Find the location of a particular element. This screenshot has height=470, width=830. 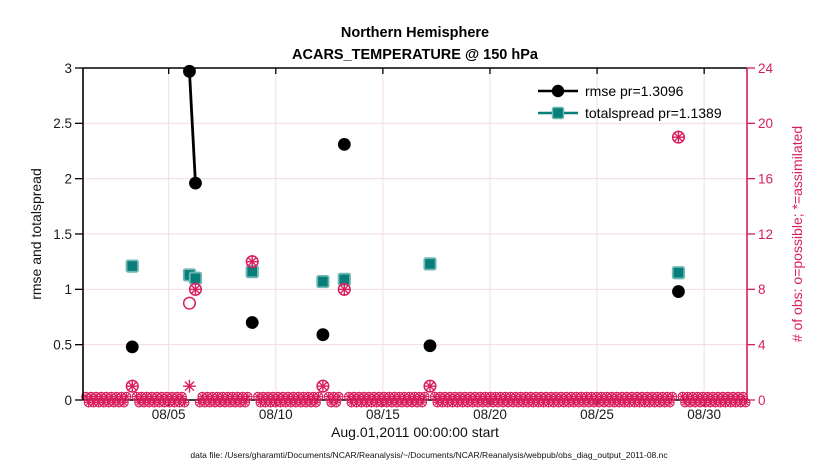

y-tick-label-left: 0.5 is located at coordinates (62, 344).